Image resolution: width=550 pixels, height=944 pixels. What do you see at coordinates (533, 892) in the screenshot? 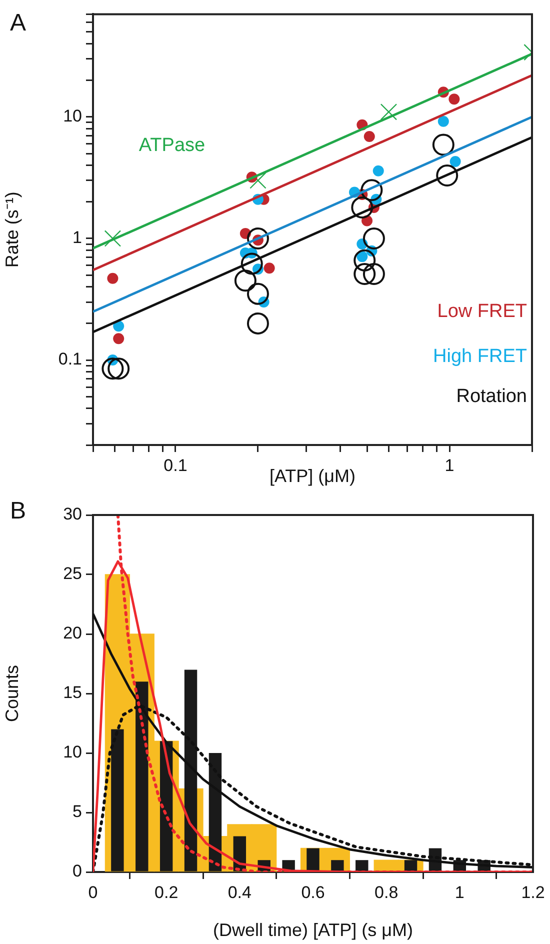
I see `x-tick-label: 1.2` at bounding box center [533, 892].